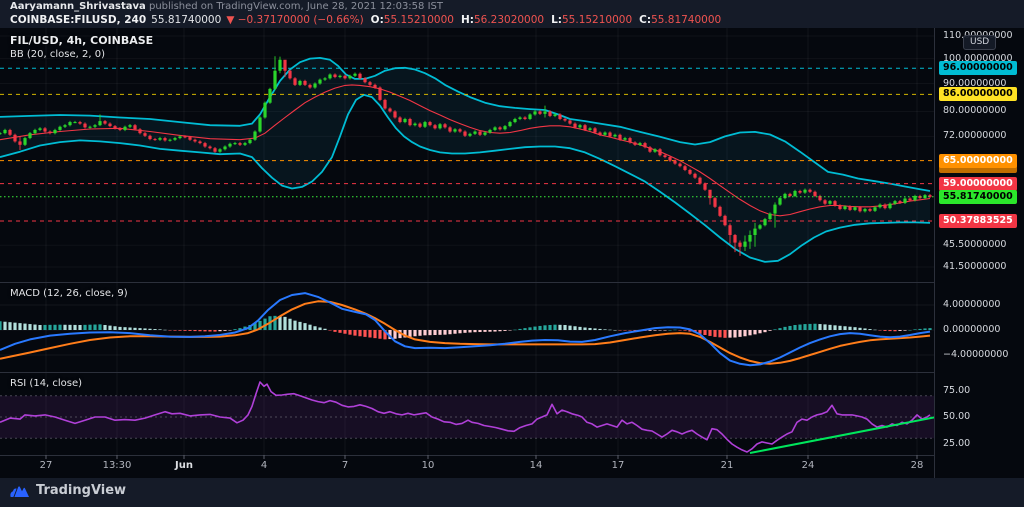  Describe the element at coordinates (467, 466) in the screenshot. I see `time-axis: 27 13:30 Jun 4 7 10 14 17 21 24 28` at that location.